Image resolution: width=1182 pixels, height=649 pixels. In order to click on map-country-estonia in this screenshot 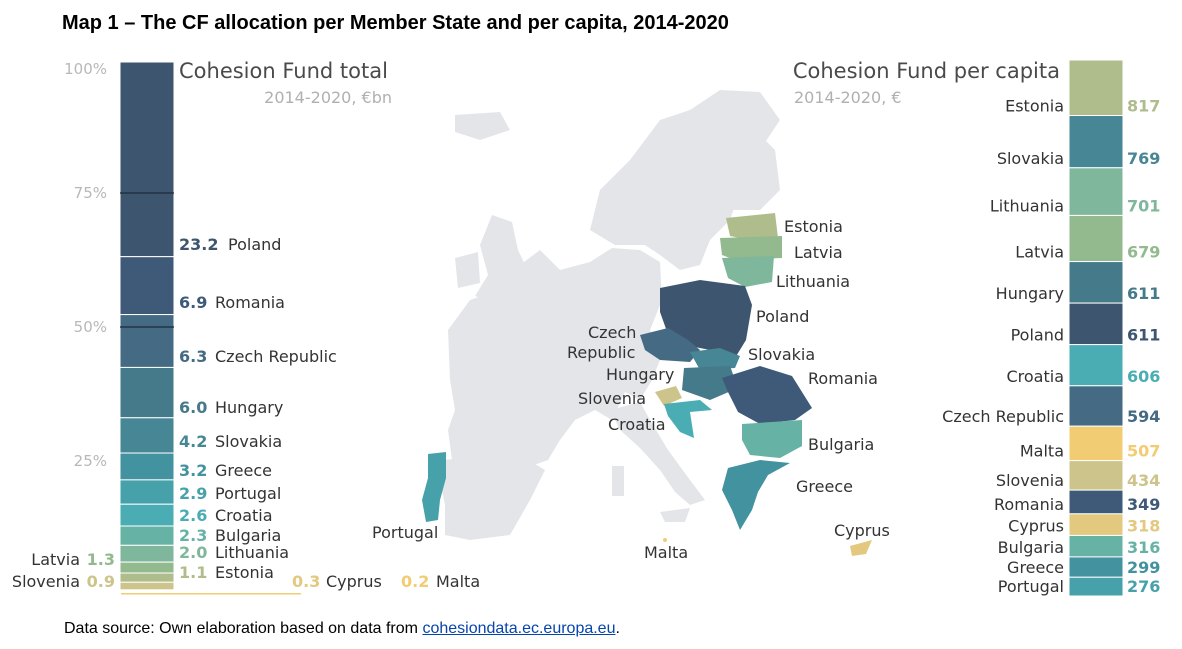, I will do `click(752, 226)`.